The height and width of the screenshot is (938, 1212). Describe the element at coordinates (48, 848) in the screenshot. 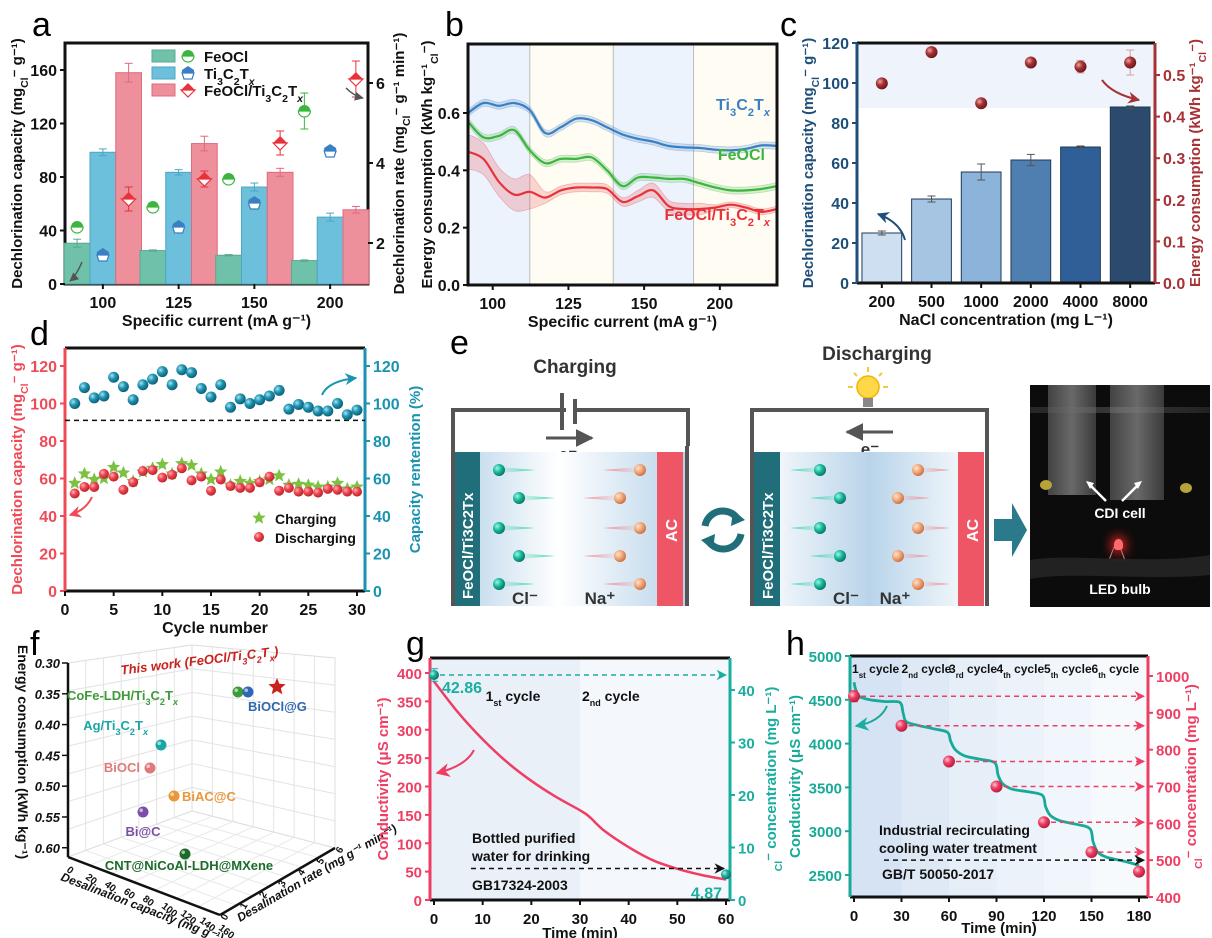

I see `z-tick-label: 0.60` at that location.